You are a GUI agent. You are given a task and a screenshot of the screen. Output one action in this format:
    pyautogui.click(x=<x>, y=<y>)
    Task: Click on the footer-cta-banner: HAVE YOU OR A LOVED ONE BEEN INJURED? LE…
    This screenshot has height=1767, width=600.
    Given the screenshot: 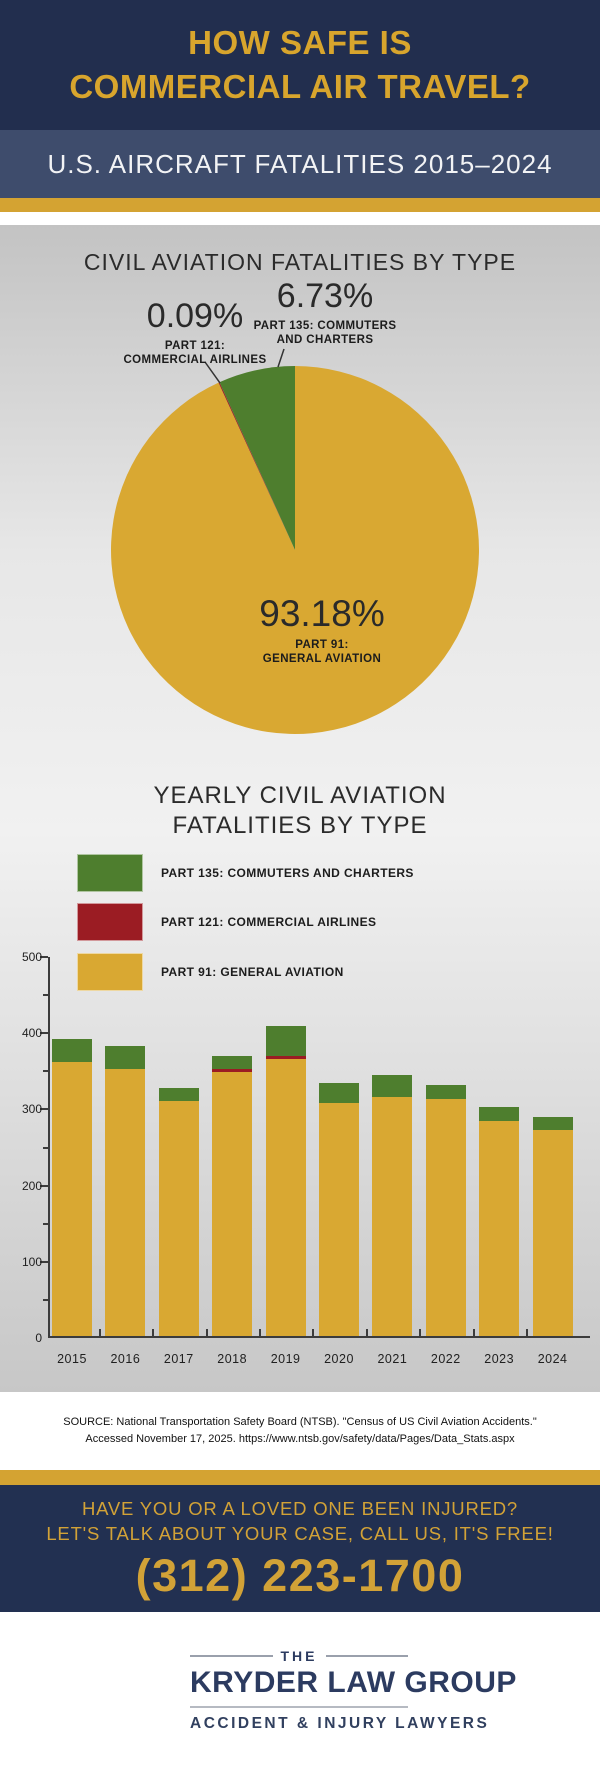 What is the action you would take?
    pyautogui.click(x=300, y=1548)
    